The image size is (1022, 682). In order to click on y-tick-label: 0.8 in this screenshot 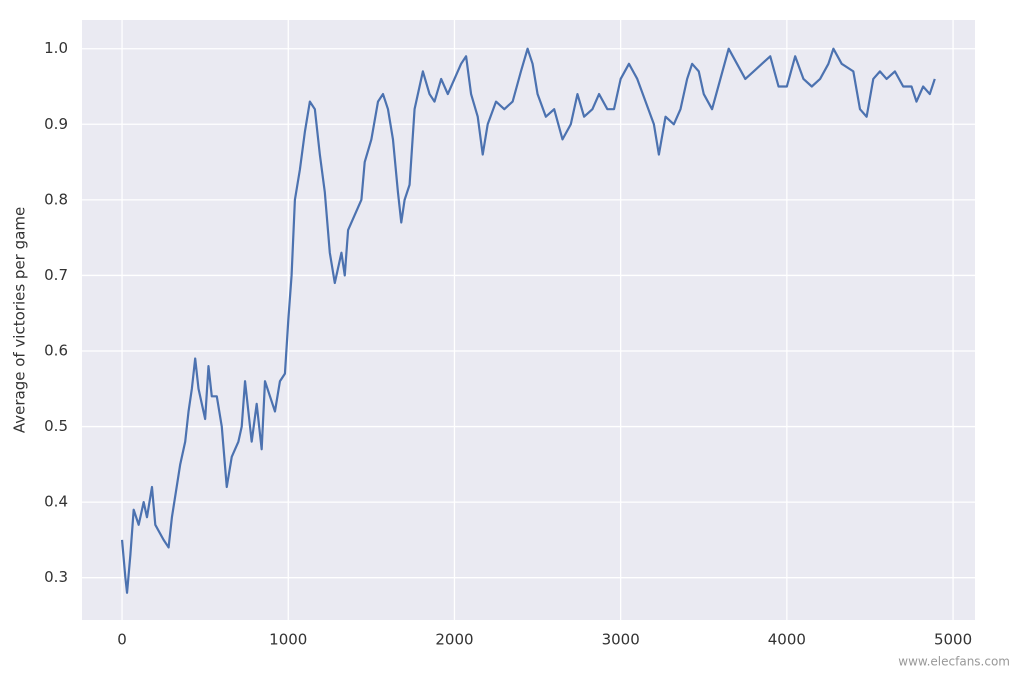, I will do `click(56, 199)`.